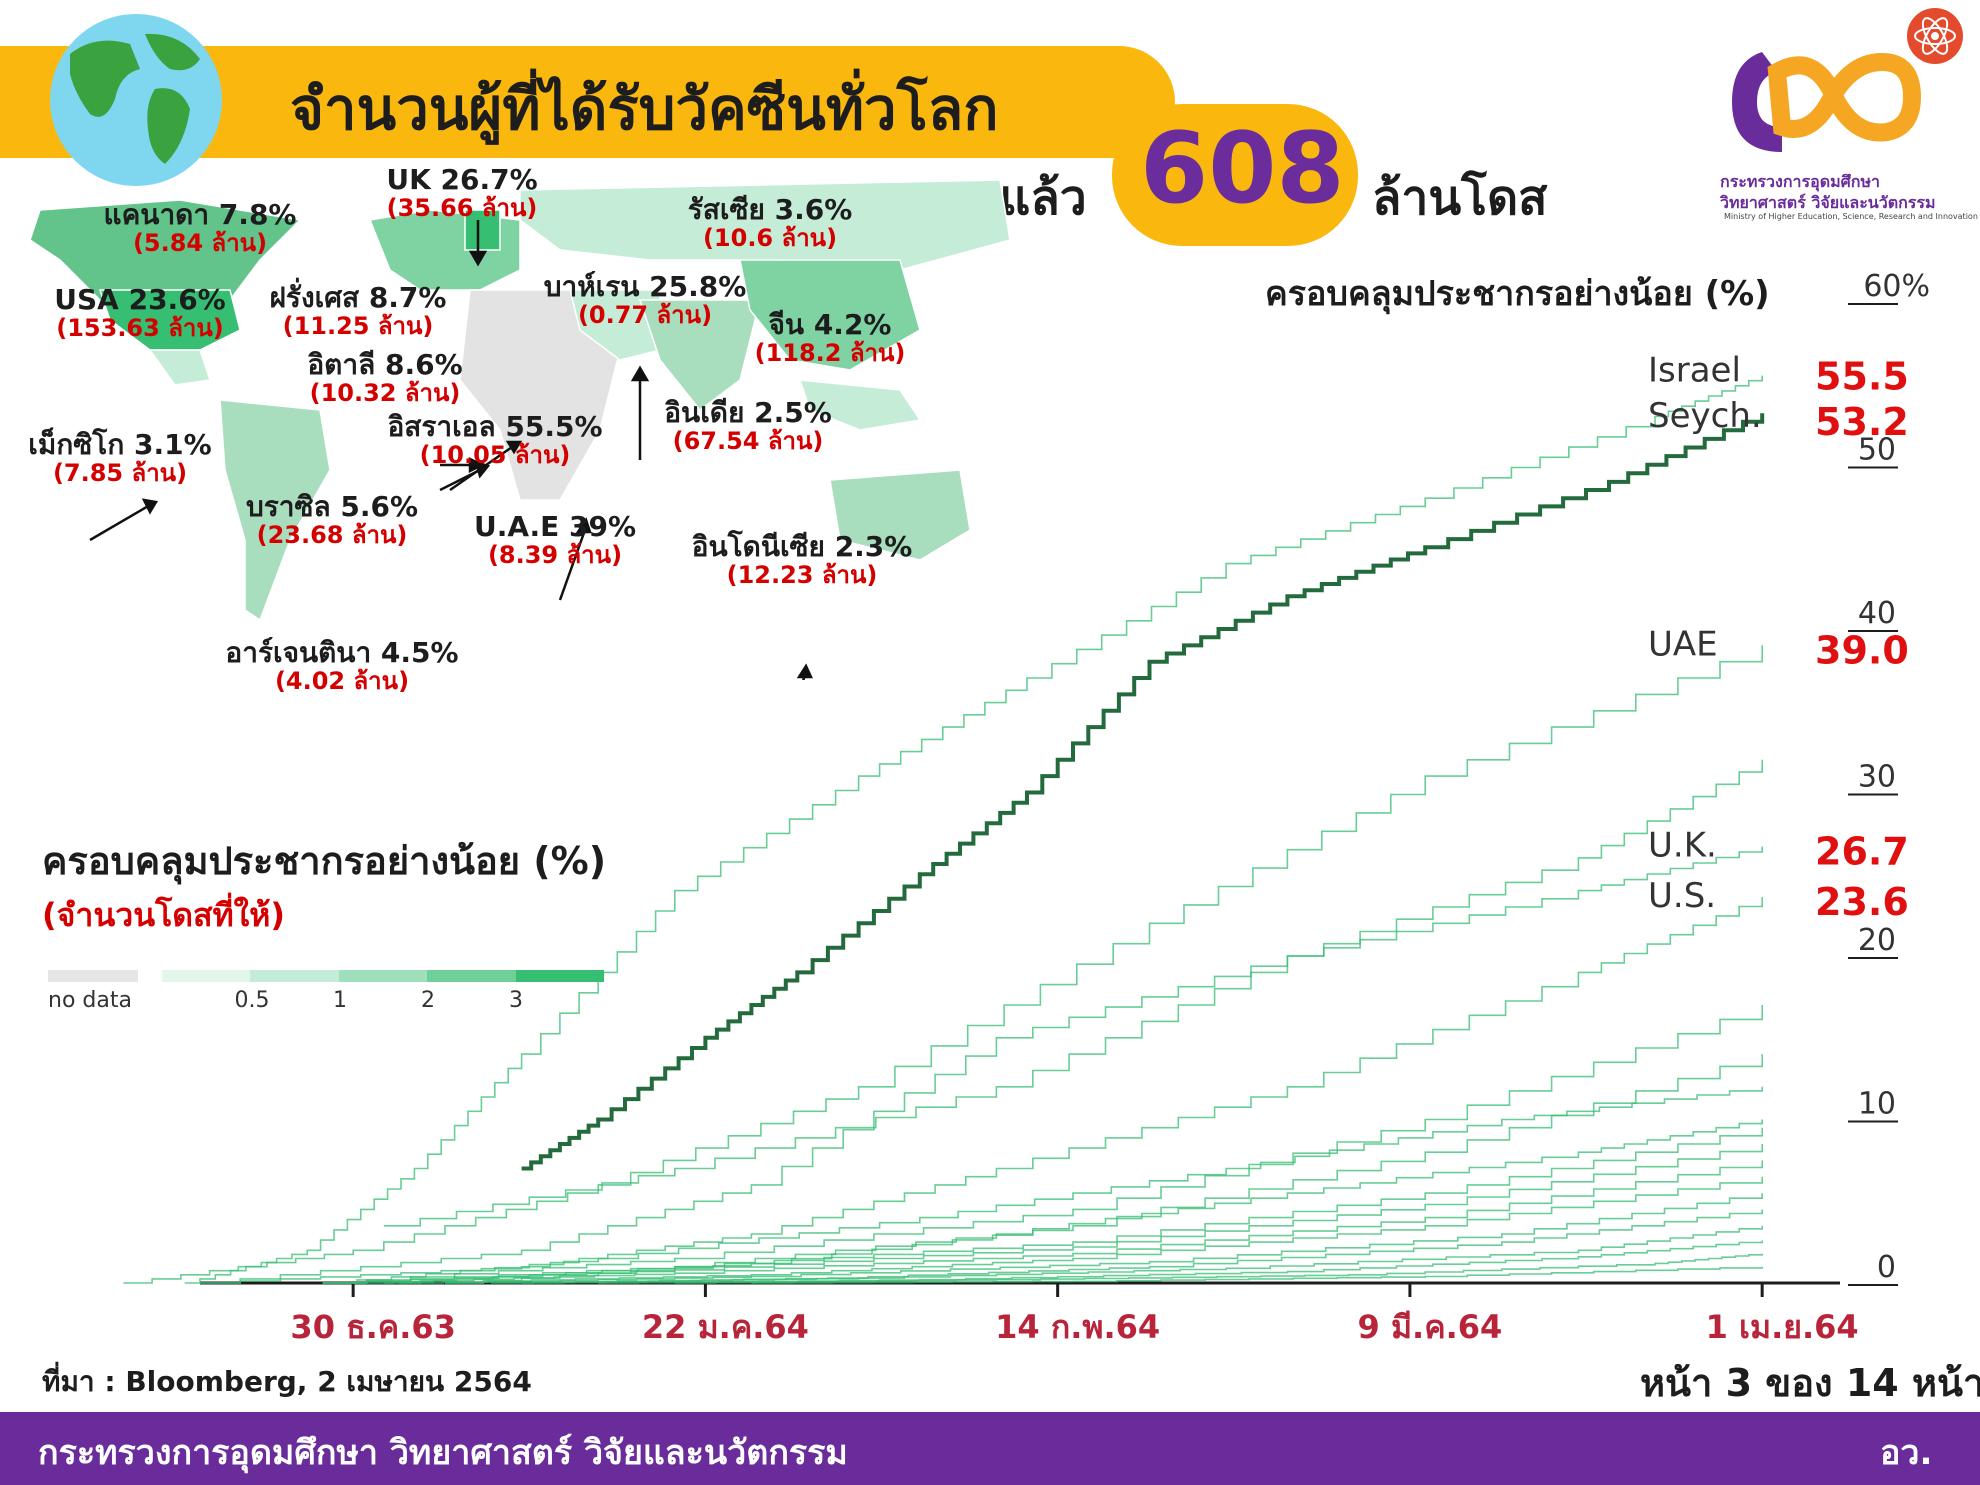 Image resolution: width=1980 pixels, height=1485 pixels. What do you see at coordinates (120, 457) in the screenshot?
I see `country-label-mexico: เม็กซิโก 3.1% (7.85 ล้าน)` at bounding box center [120, 457].